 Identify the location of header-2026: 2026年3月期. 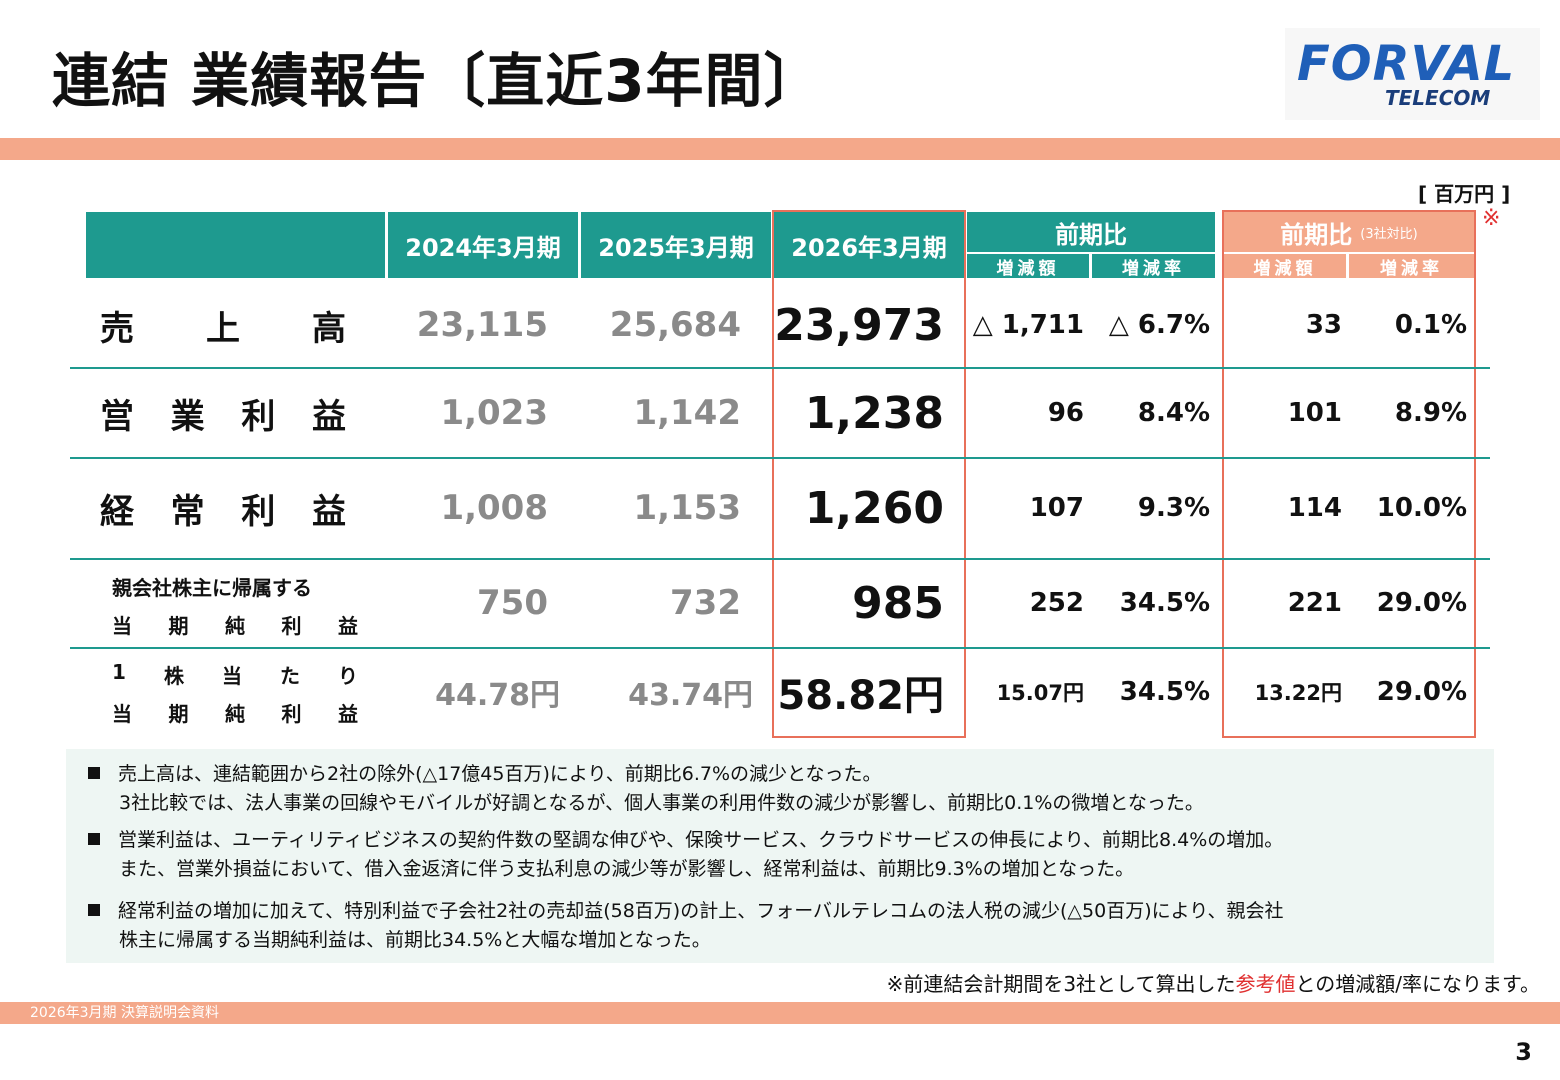
(869, 245).